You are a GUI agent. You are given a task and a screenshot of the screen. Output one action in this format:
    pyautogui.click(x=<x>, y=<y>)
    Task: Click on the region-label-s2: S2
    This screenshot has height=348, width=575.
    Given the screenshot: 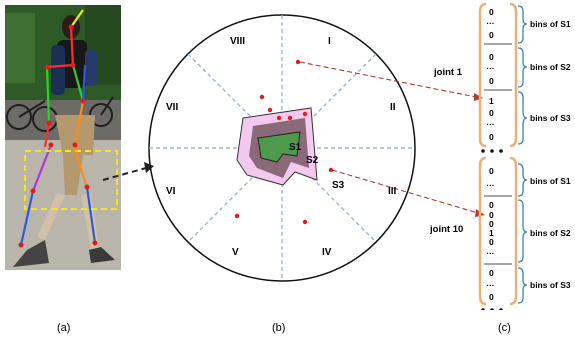 What is the action you would take?
    pyautogui.click(x=312, y=160)
    